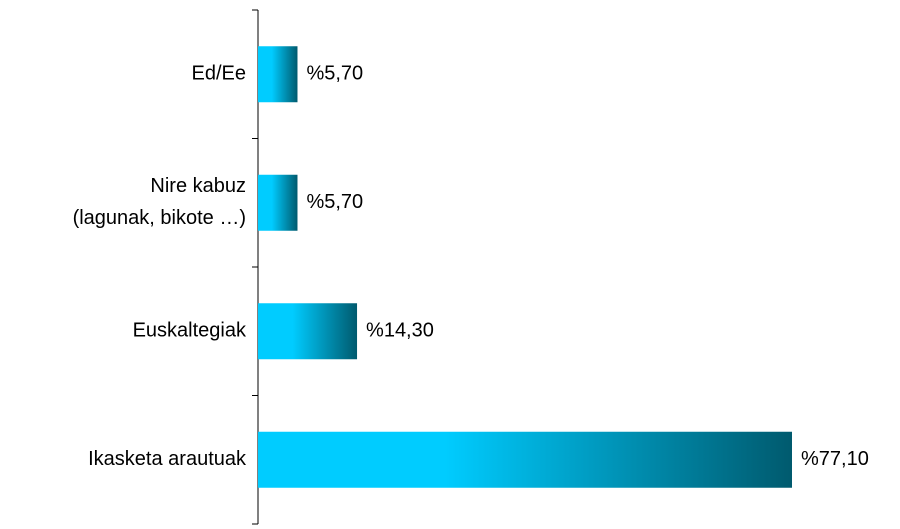 This screenshot has height=529, width=900. Describe the element at coordinates (190, 331) in the screenshot. I see `category-label: Euskaltegiak` at that location.